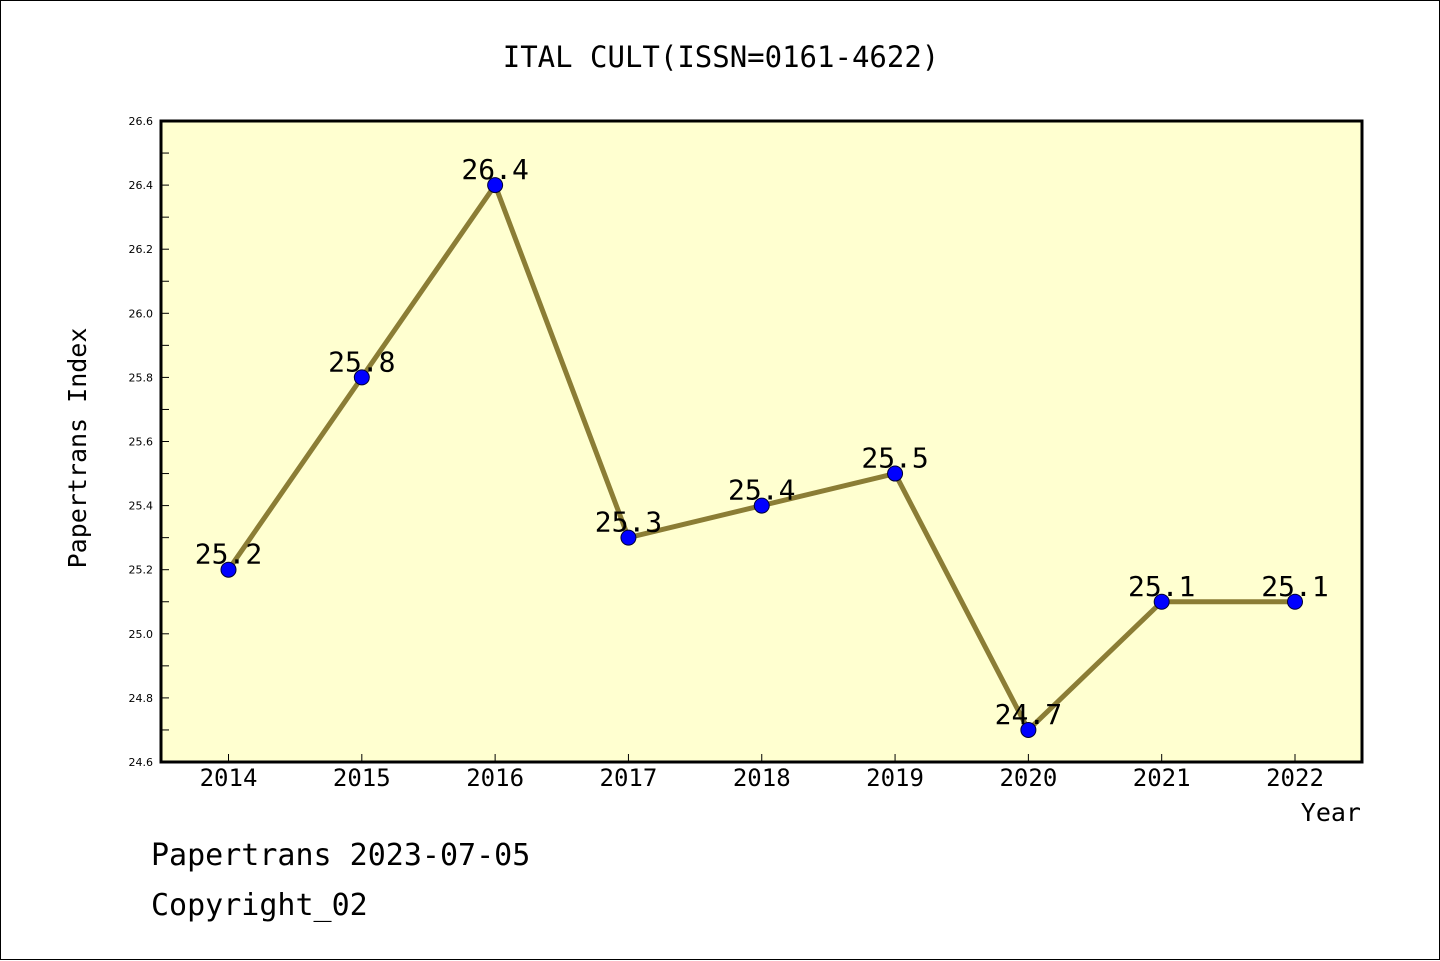  What do you see at coordinates (259, 905) in the screenshot?
I see `copyright-text: Copyright_02` at bounding box center [259, 905].